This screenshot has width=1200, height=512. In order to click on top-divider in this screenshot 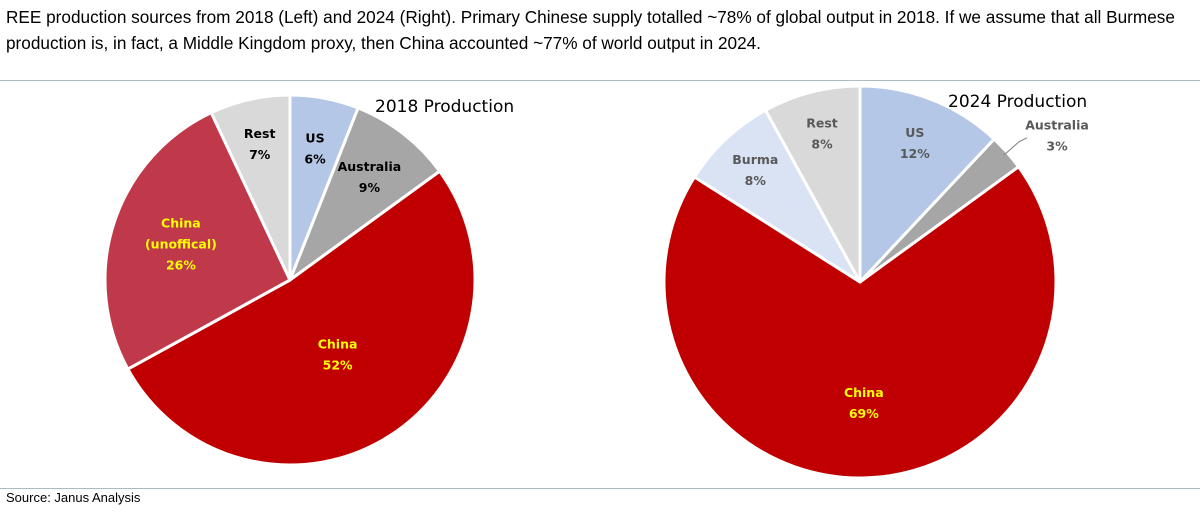, I will do `click(600, 80)`.